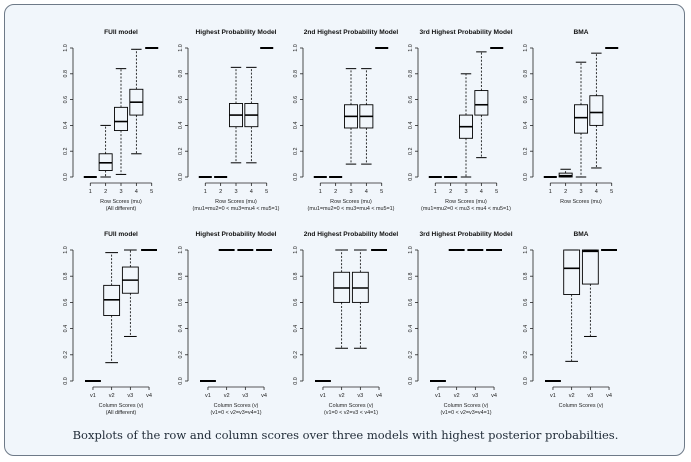 This screenshot has width=691, height=462. Describe the element at coordinates (465, 32) in the screenshot. I see `panel-title: 3rd Highest Probability Model` at that location.